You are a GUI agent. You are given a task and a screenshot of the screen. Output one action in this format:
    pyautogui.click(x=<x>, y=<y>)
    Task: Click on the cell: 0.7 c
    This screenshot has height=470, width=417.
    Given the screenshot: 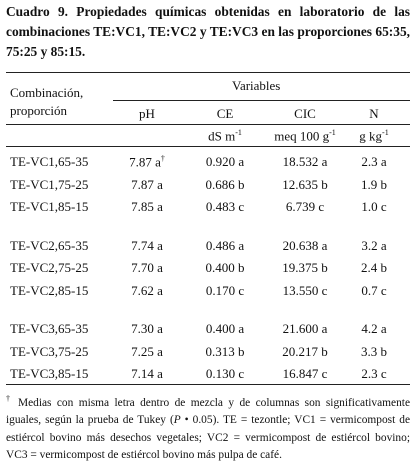 What is the action you would take?
    pyautogui.click(x=370, y=291)
    